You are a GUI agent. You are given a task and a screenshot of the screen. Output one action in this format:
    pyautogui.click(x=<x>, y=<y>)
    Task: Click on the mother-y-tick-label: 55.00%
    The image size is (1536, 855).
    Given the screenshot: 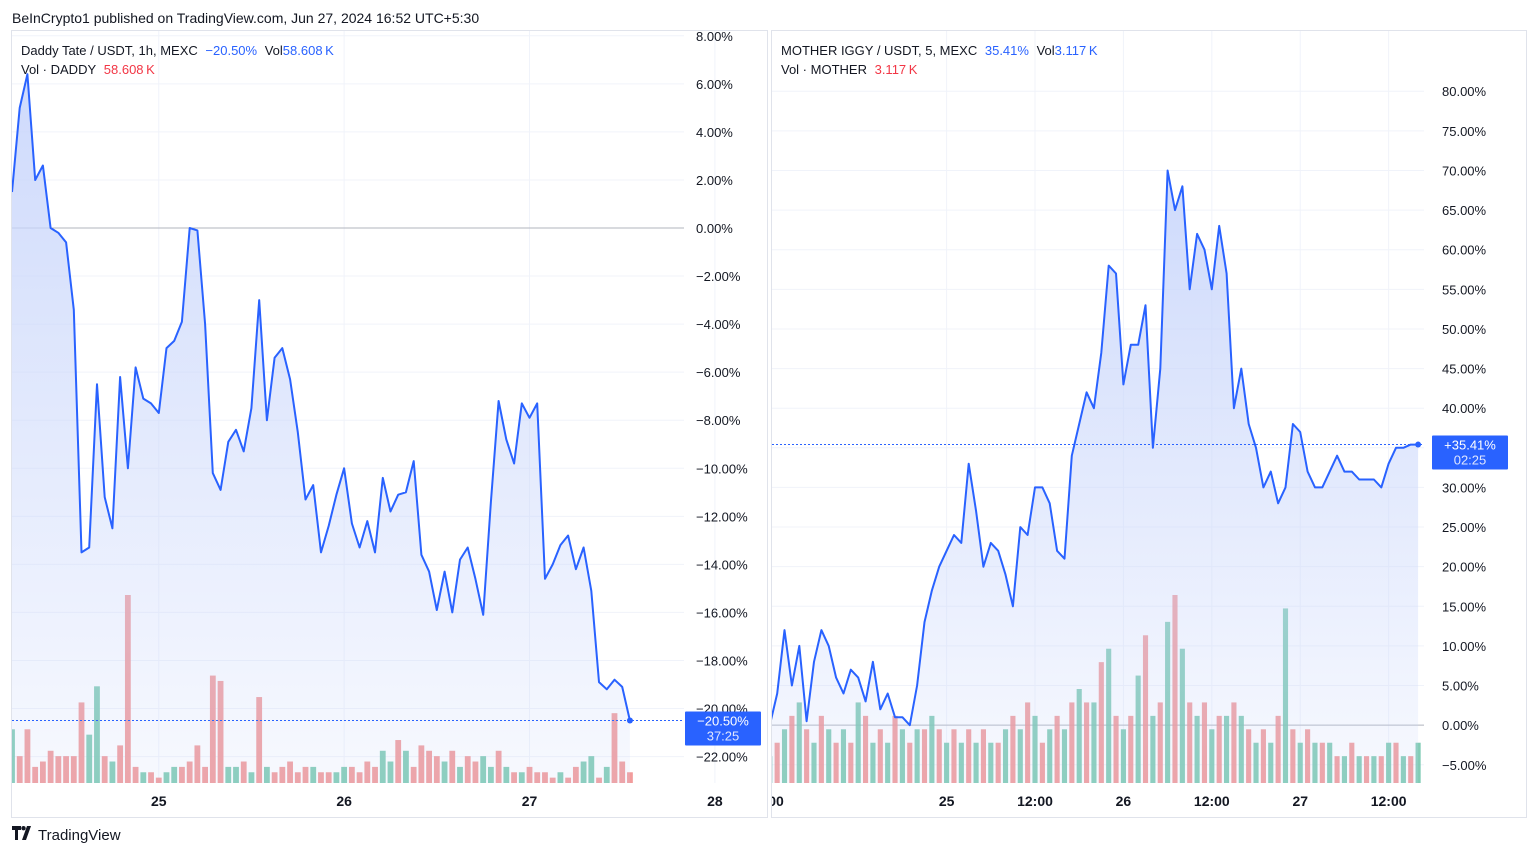 What is the action you would take?
    pyautogui.click(x=1464, y=289)
    